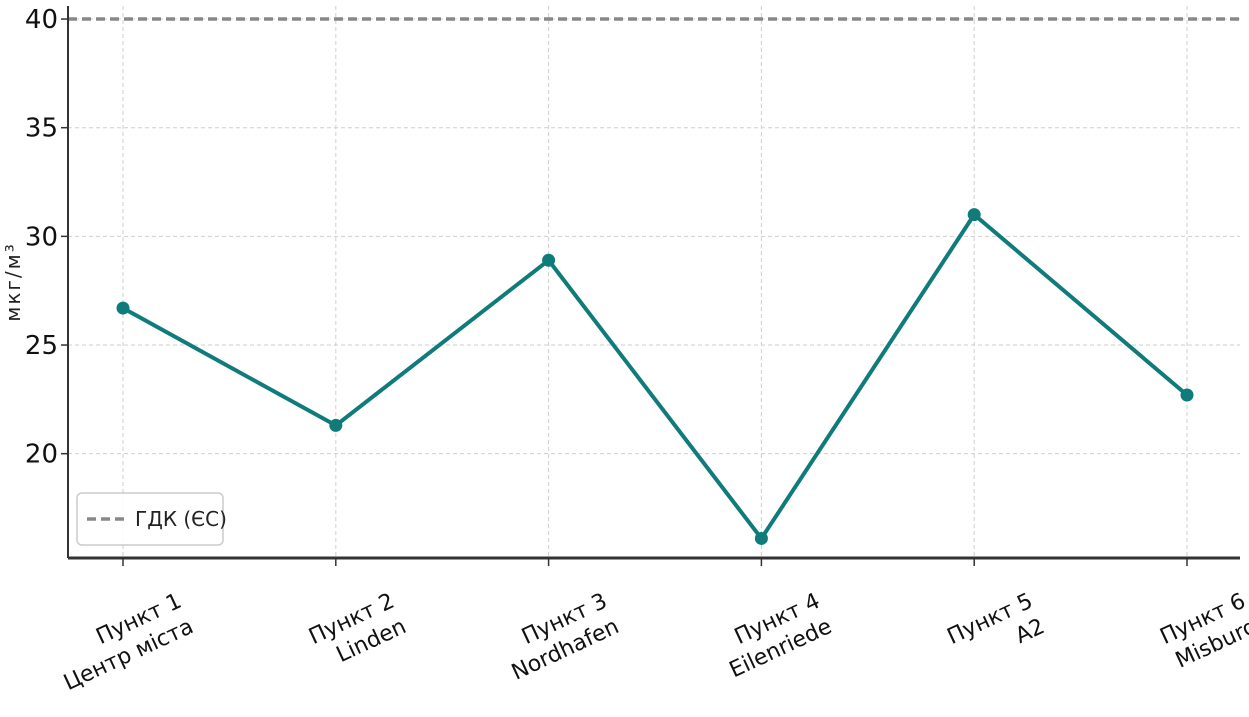 The width and height of the screenshot is (1249, 717). What do you see at coordinates (181, 519) in the screenshot?
I see `legend-label: ГДК (ЄС)` at bounding box center [181, 519].